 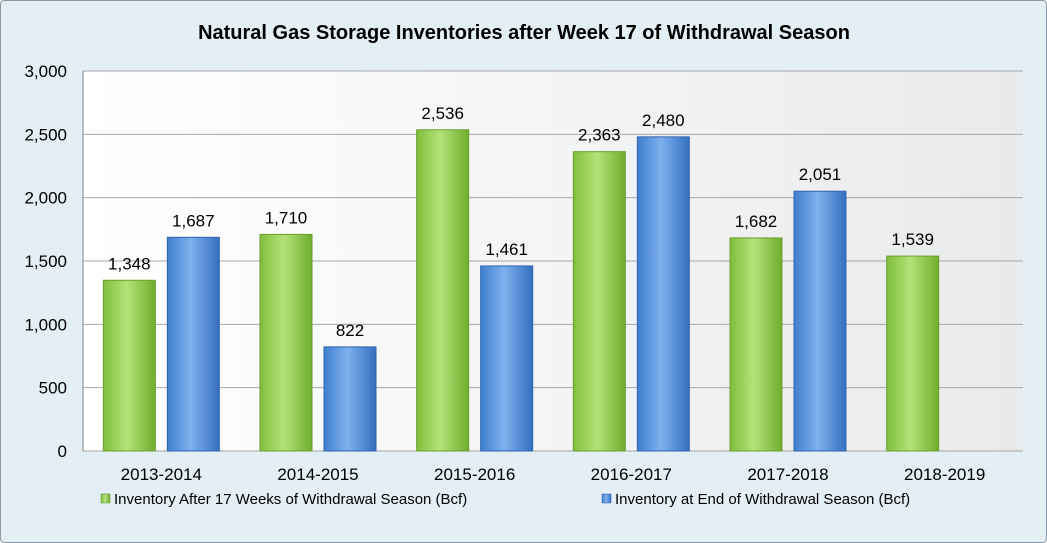 I want to click on x-tick-label: 2017-2018, so click(x=787, y=474).